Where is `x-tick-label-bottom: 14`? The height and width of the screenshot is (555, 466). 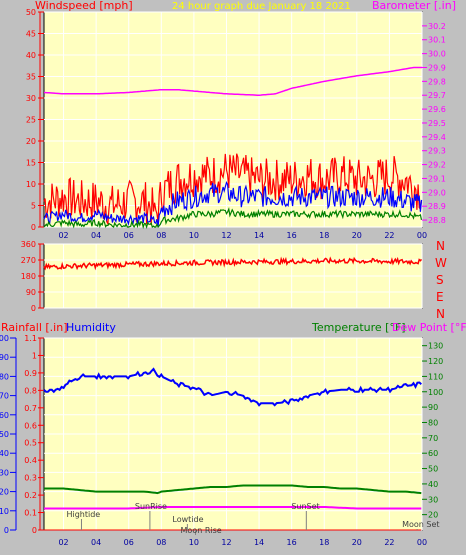
x-tick-label-bottom: 14 is located at coordinates (259, 542).